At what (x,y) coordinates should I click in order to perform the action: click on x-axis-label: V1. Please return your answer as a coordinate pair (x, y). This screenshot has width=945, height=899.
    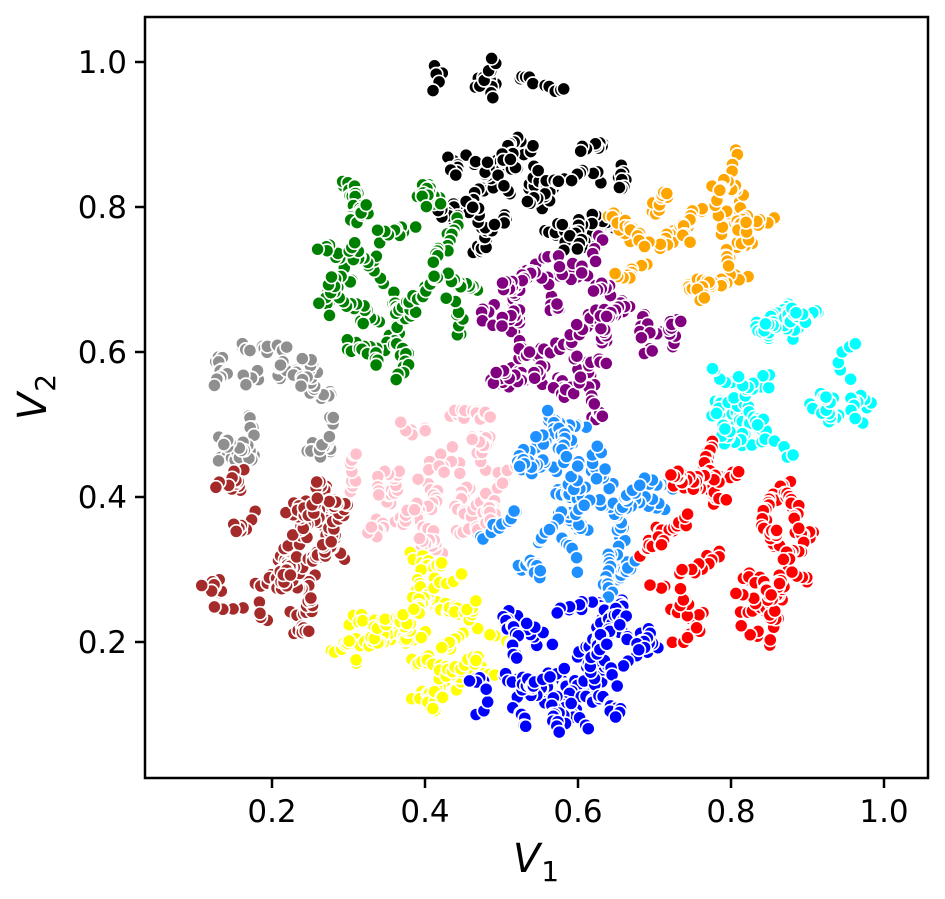
    Looking at the image, I should click on (536, 862).